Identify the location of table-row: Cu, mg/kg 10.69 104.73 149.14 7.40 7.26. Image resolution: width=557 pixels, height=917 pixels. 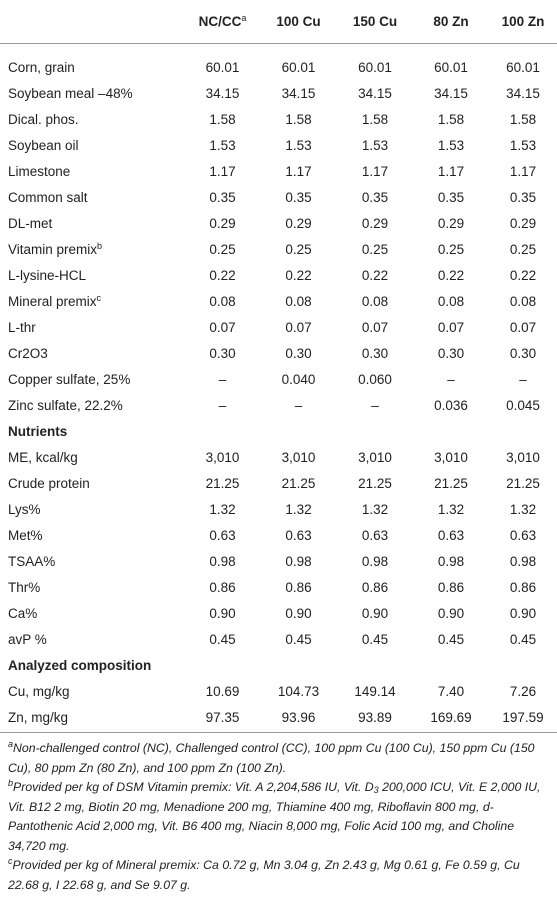
(278, 691).